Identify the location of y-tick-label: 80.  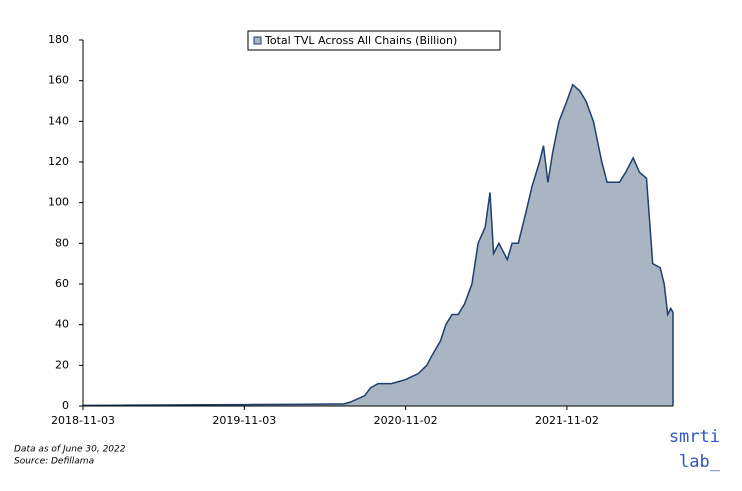
(62, 242).